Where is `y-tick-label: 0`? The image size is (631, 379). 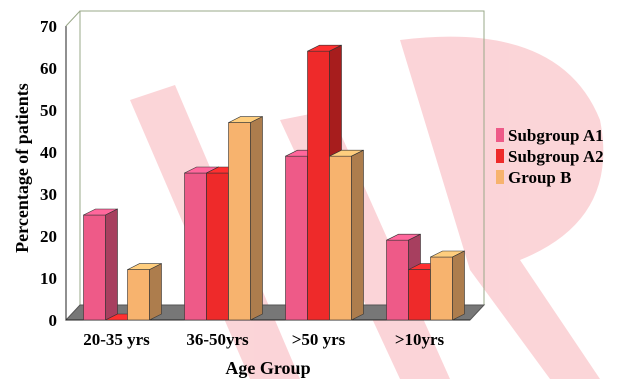 y-tick-label: 0 is located at coordinates (53, 320).